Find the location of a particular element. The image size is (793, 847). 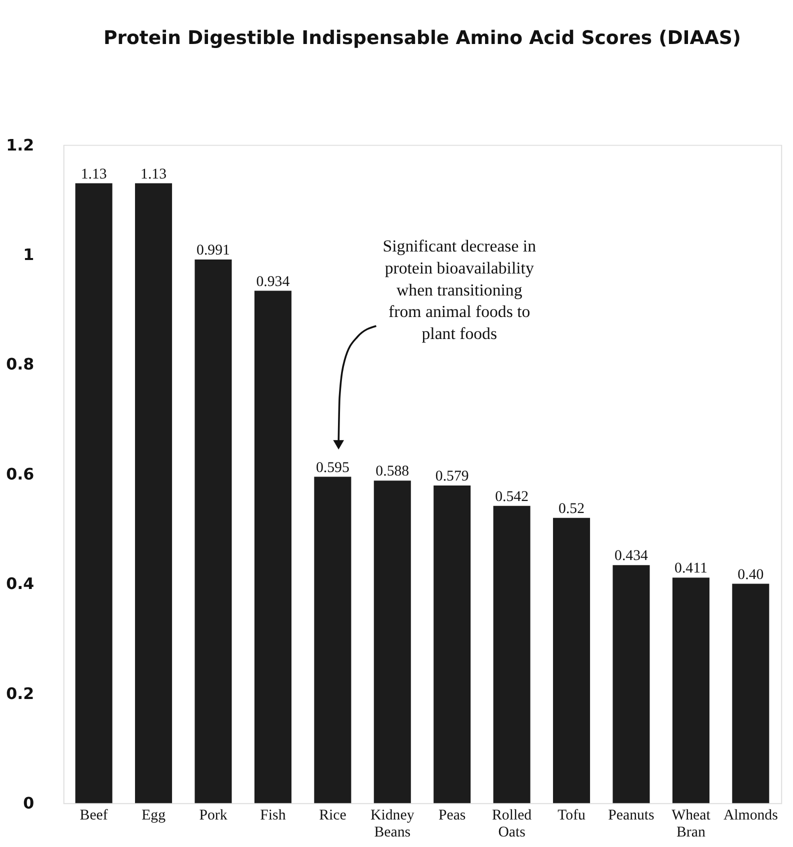

y-tick-label: 1.2 is located at coordinates (20, 144).